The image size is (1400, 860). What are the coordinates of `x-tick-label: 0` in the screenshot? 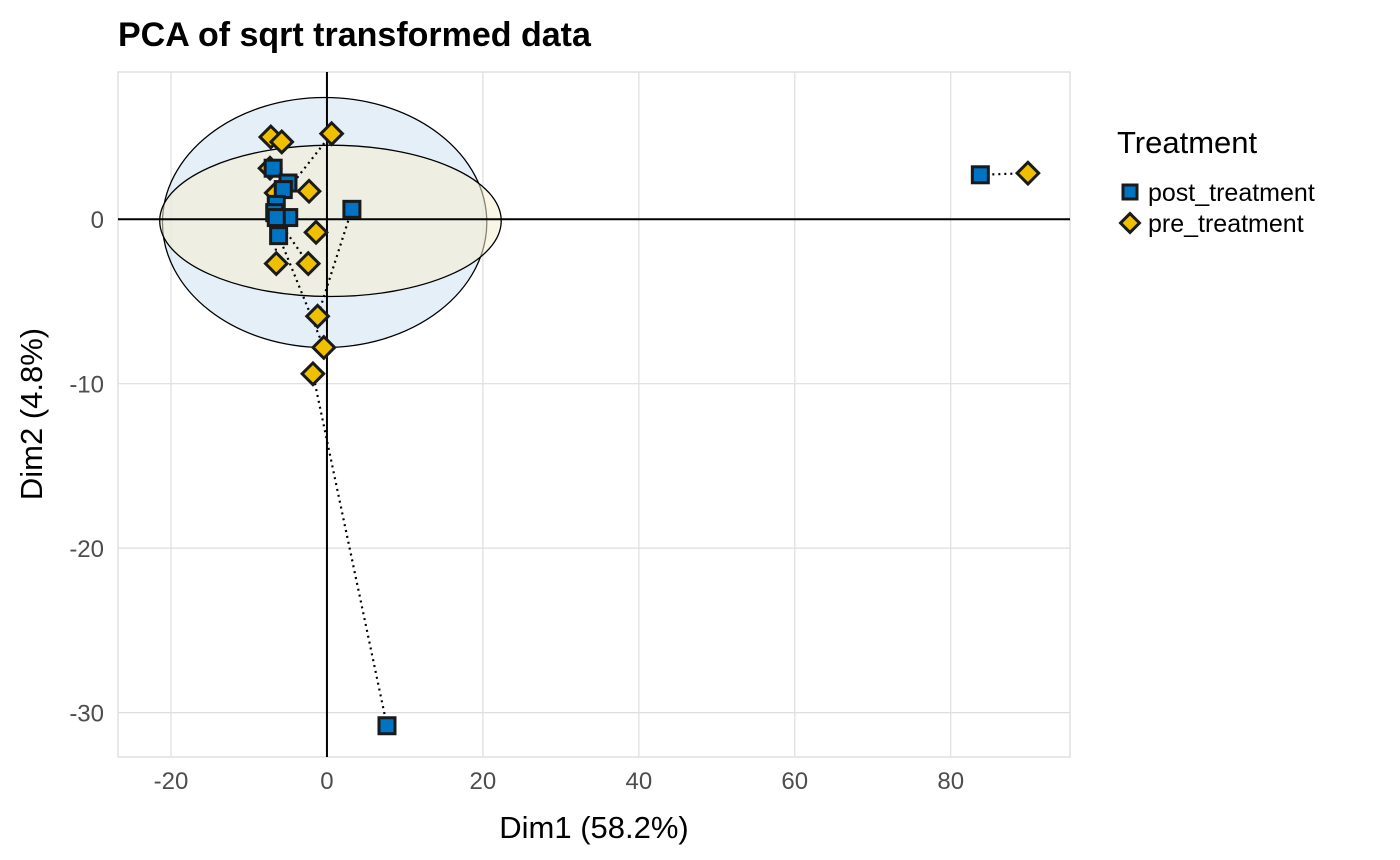 It's located at (326, 781).